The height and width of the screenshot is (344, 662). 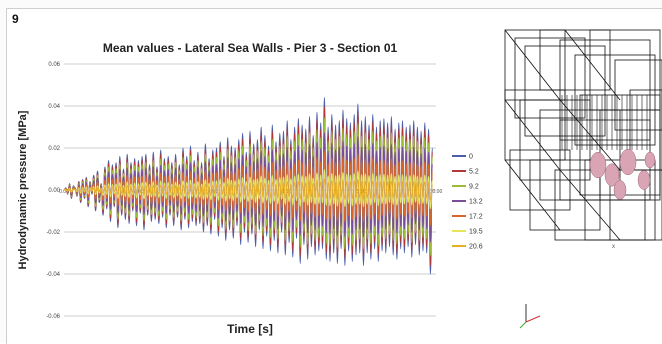 What do you see at coordinates (362, 192) in the screenshot?
I see `x-tick-label: 8.00` at bounding box center [362, 192].